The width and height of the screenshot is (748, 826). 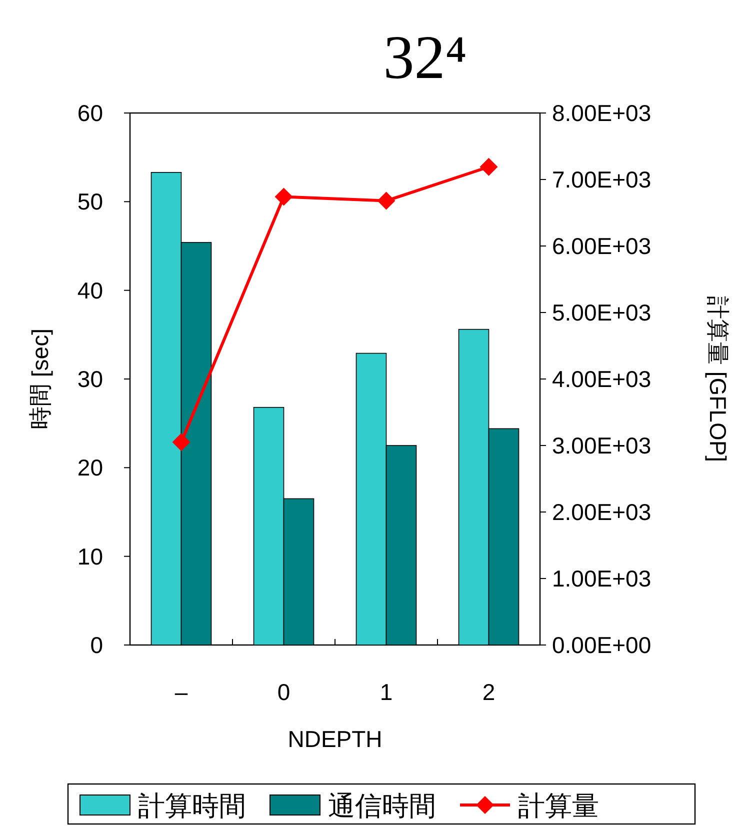 What do you see at coordinates (425, 58) in the screenshot?
I see `chart-title: 32⁴` at bounding box center [425, 58].